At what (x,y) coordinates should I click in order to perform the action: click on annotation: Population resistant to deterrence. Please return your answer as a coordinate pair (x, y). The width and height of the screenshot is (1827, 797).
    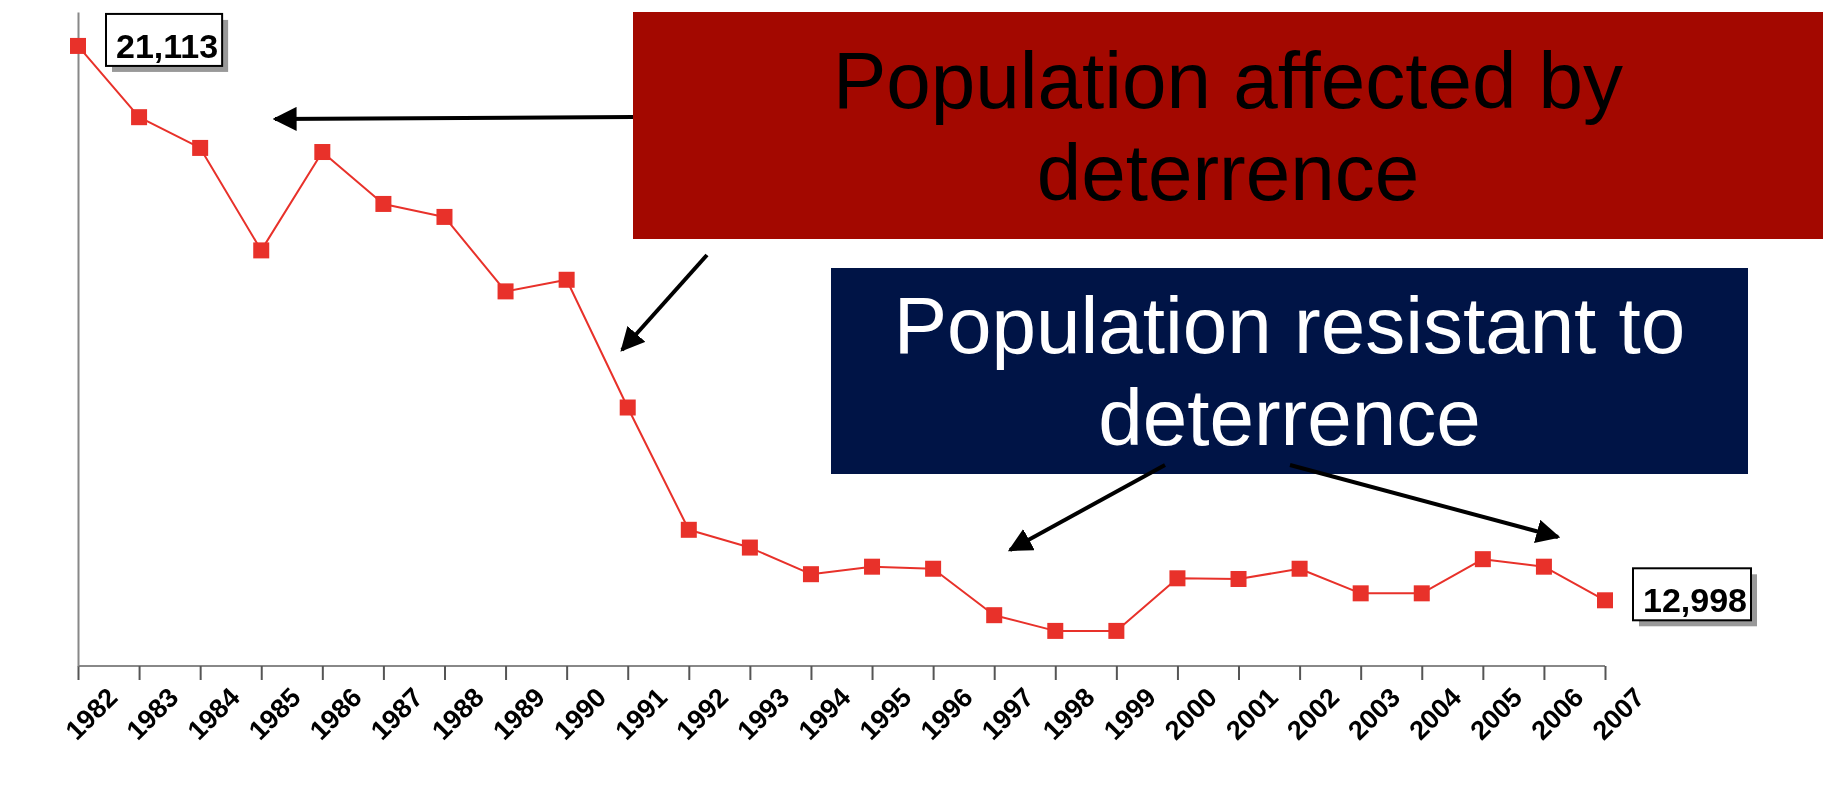
    Looking at the image, I should click on (1289, 371).